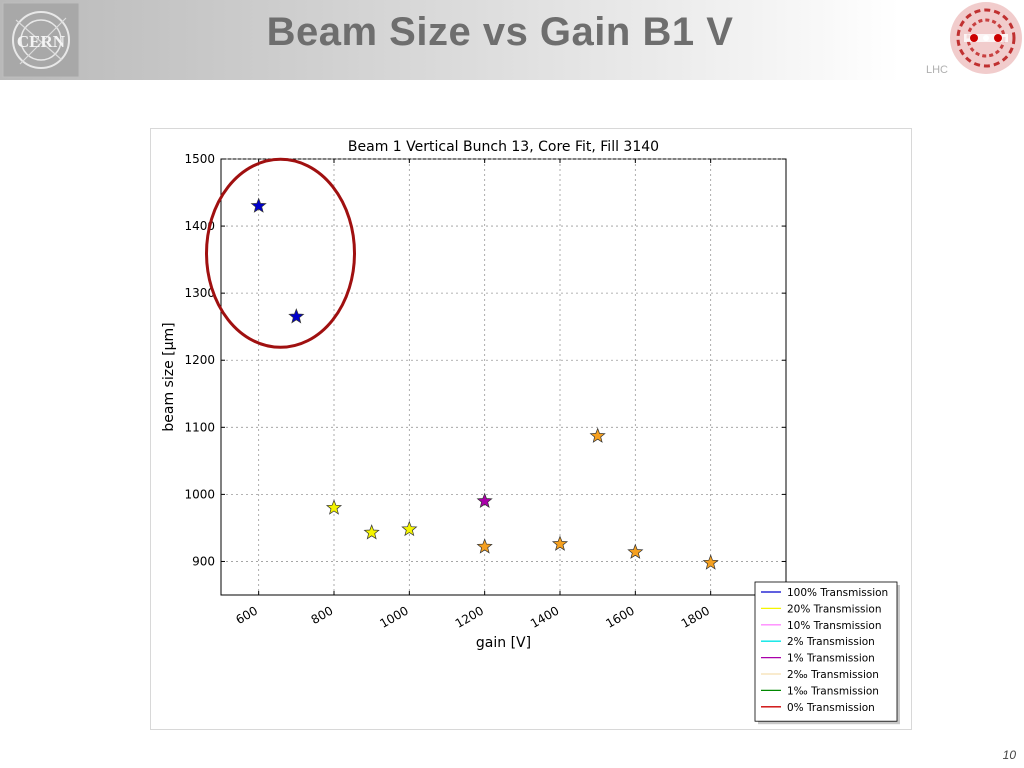 The width and height of the screenshot is (1024, 768). I want to click on legend-label: 20% Transmission, so click(834, 609).